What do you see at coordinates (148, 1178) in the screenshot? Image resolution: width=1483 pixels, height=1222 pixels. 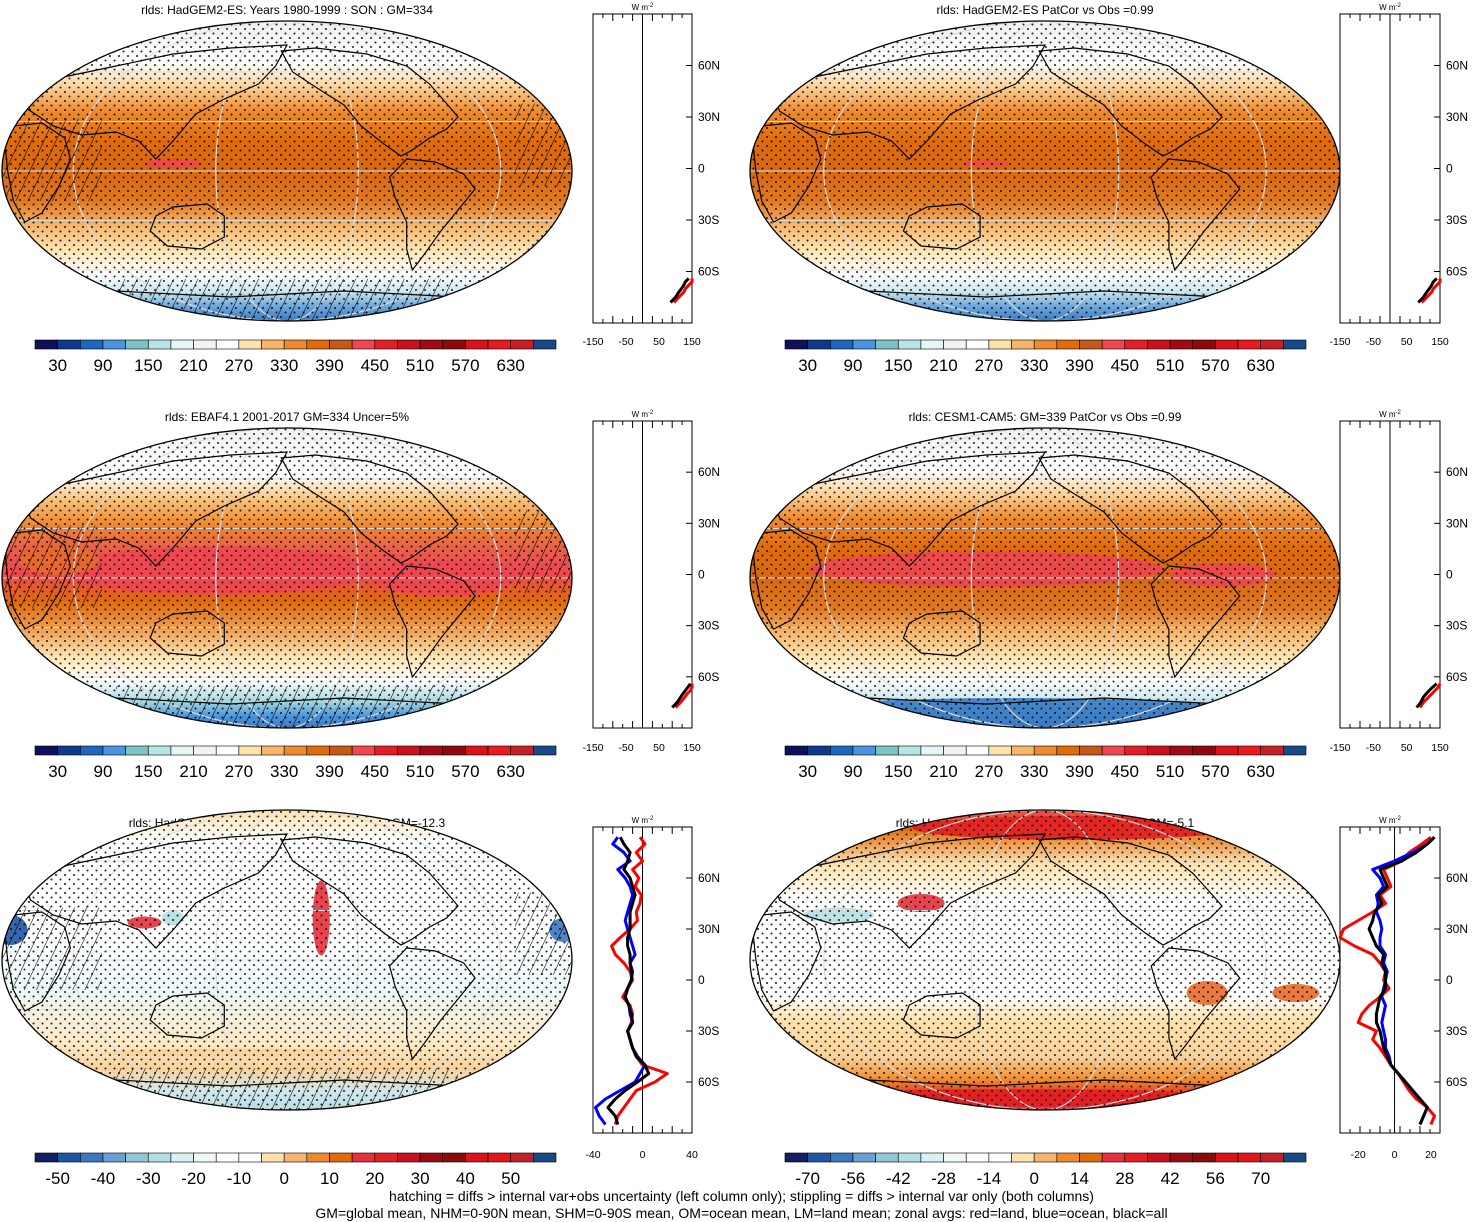 I see `colorbar-tick-label: -30` at bounding box center [148, 1178].